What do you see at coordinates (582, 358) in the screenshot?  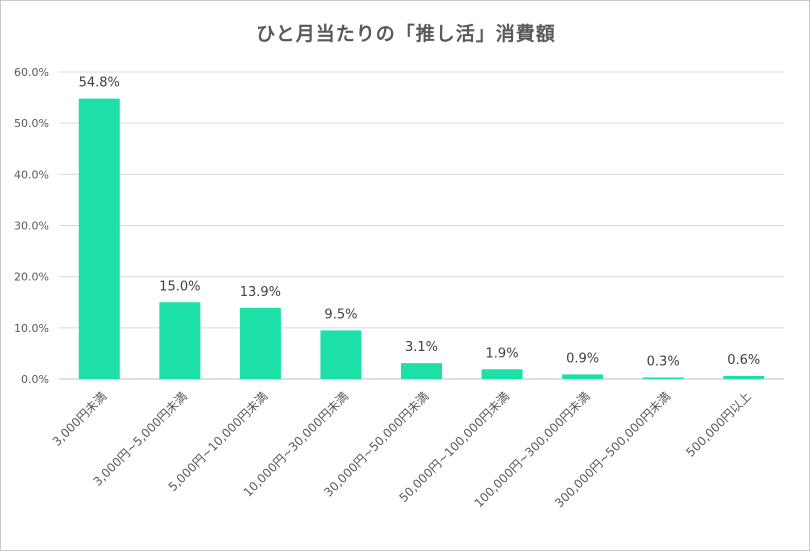 I see `data-label: 0.9%` at bounding box center [582, 358].